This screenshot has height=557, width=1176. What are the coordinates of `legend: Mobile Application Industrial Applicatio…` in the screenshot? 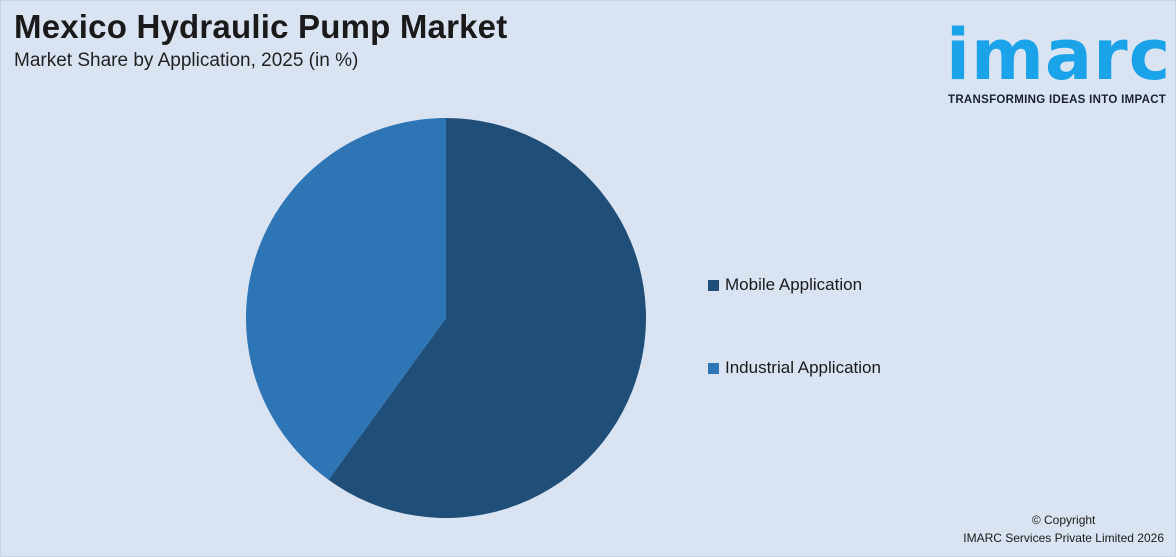 It's located at (794, 326).